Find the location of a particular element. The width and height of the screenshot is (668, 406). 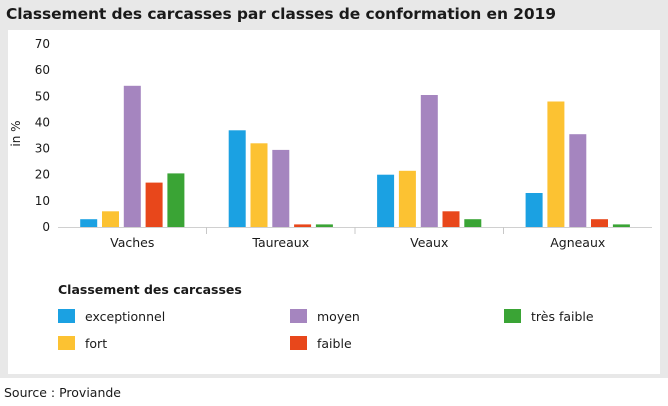

legend-label-faible: faible is located at coordinates (334, 343).